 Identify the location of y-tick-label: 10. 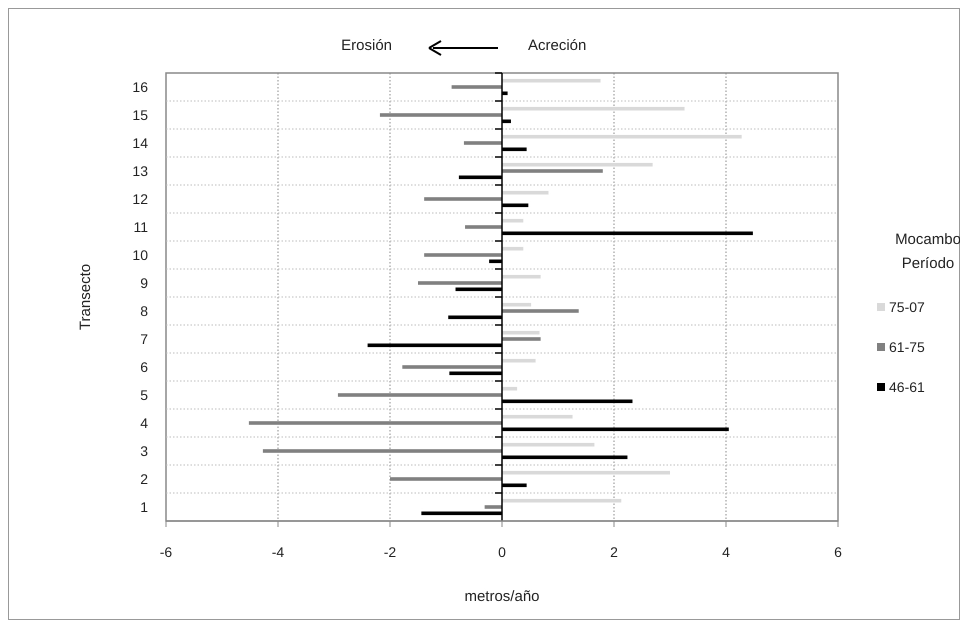
(140, 255).